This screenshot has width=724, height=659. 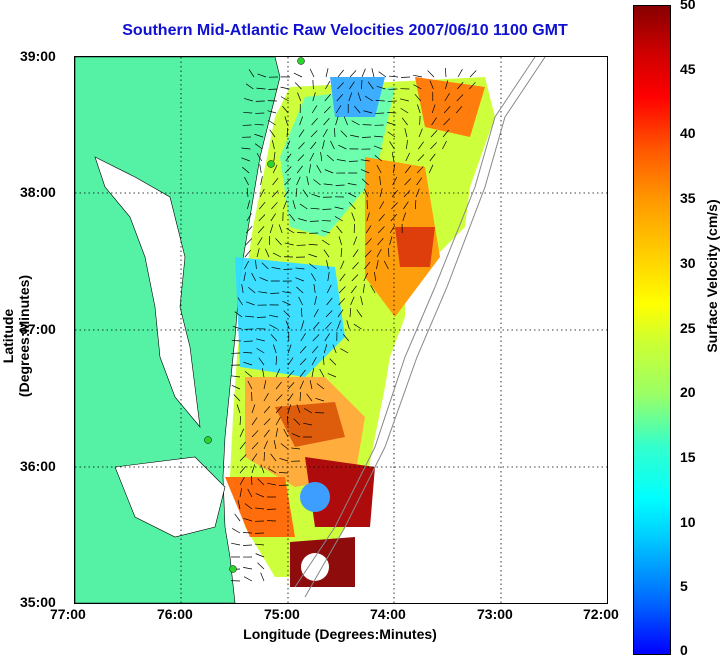 What do you see at coordinates (688, 328) in the screenshot?
I see `colorbar-tick: 25` at bounding box center [688, 328].